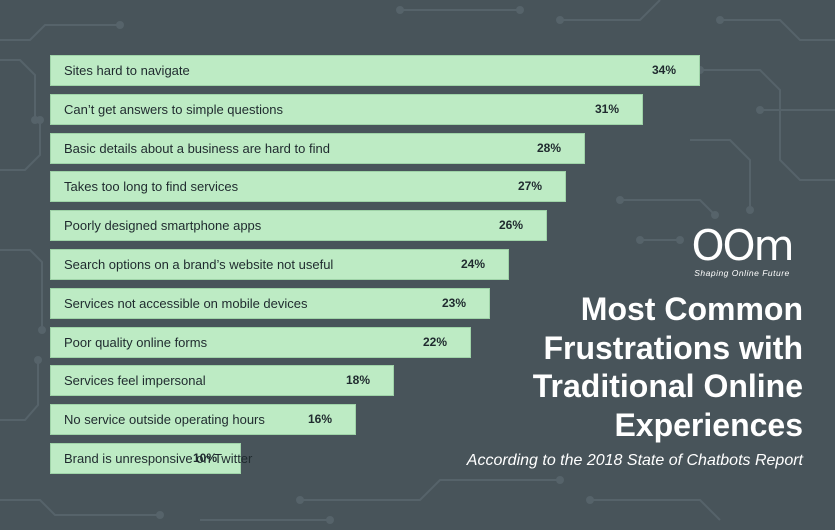  What do you see at coordinates (434, 342) in the screenshot?
I see `bar-value-label: 22%` at bounding box center [434, 342].